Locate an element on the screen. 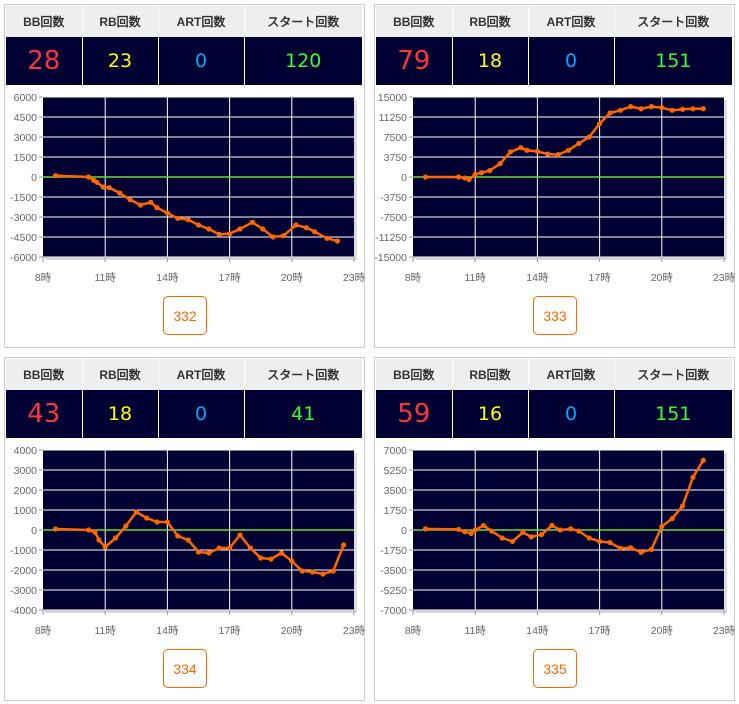 The height and width of the screenshot is (704, 739). y-tick-label: 5250 is located at coordinates (396, 471).